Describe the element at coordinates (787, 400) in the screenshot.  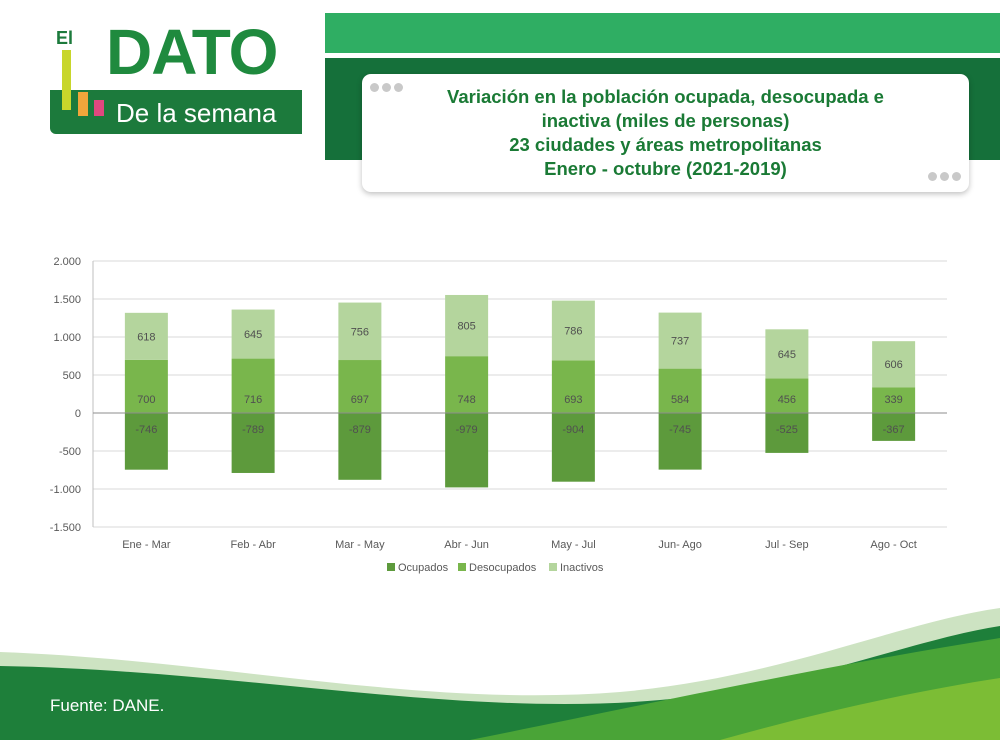
I see `data-label-desocupados: 456` at that location.